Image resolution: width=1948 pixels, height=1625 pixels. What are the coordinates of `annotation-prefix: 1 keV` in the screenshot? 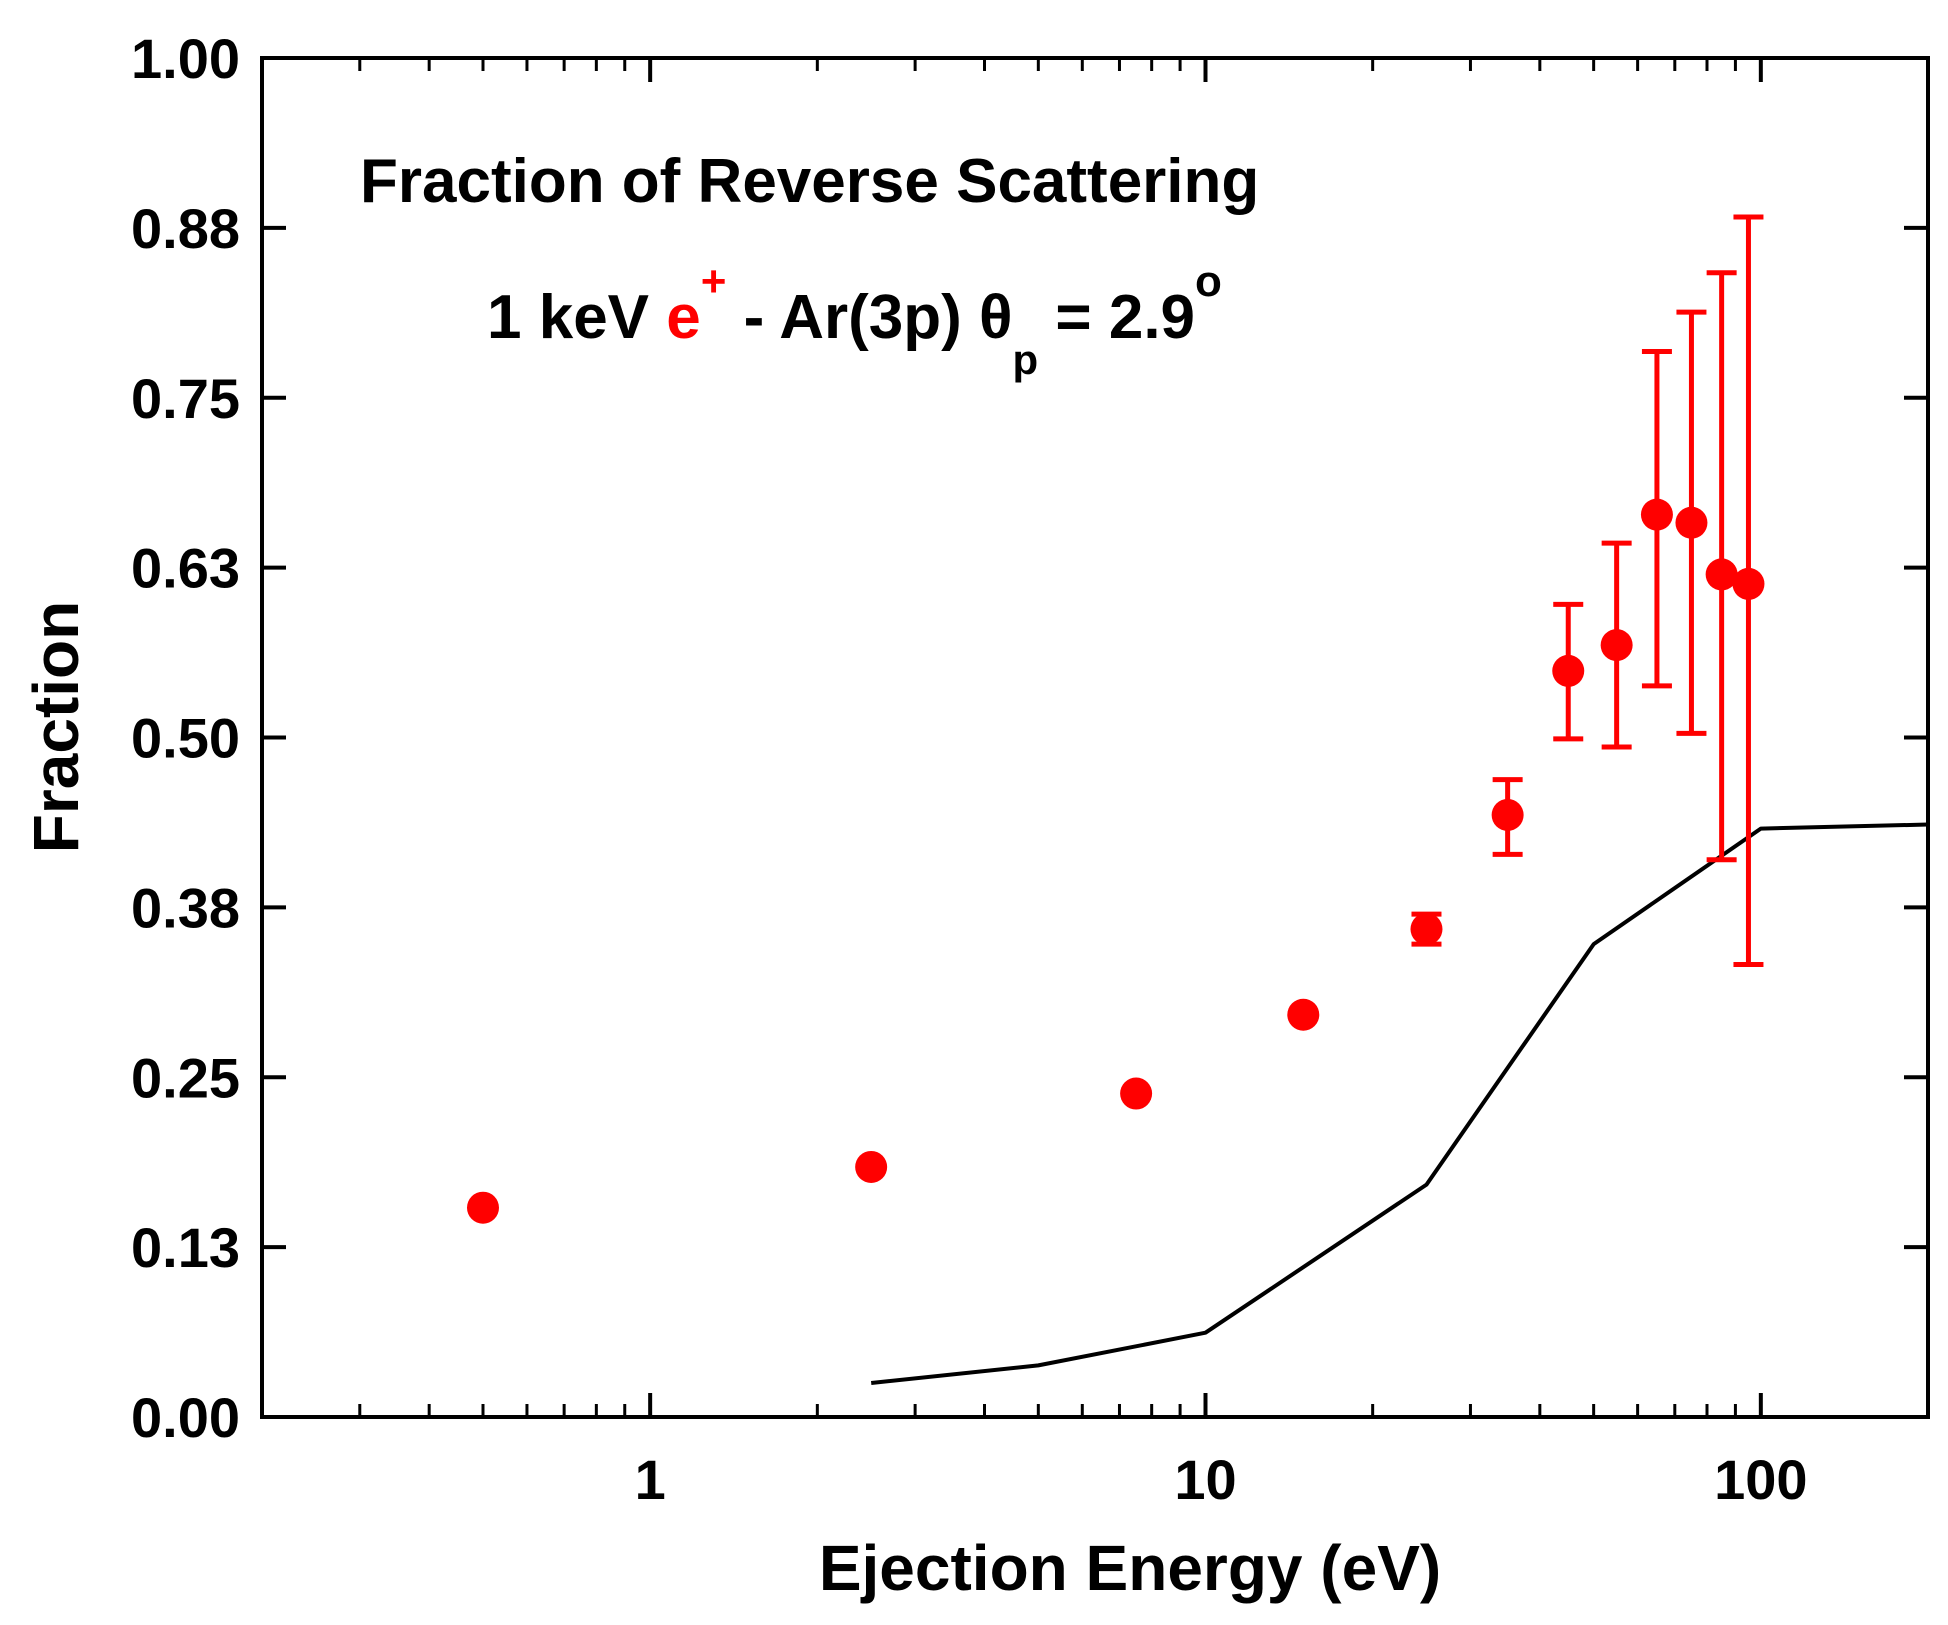 It's located at (576, 317).